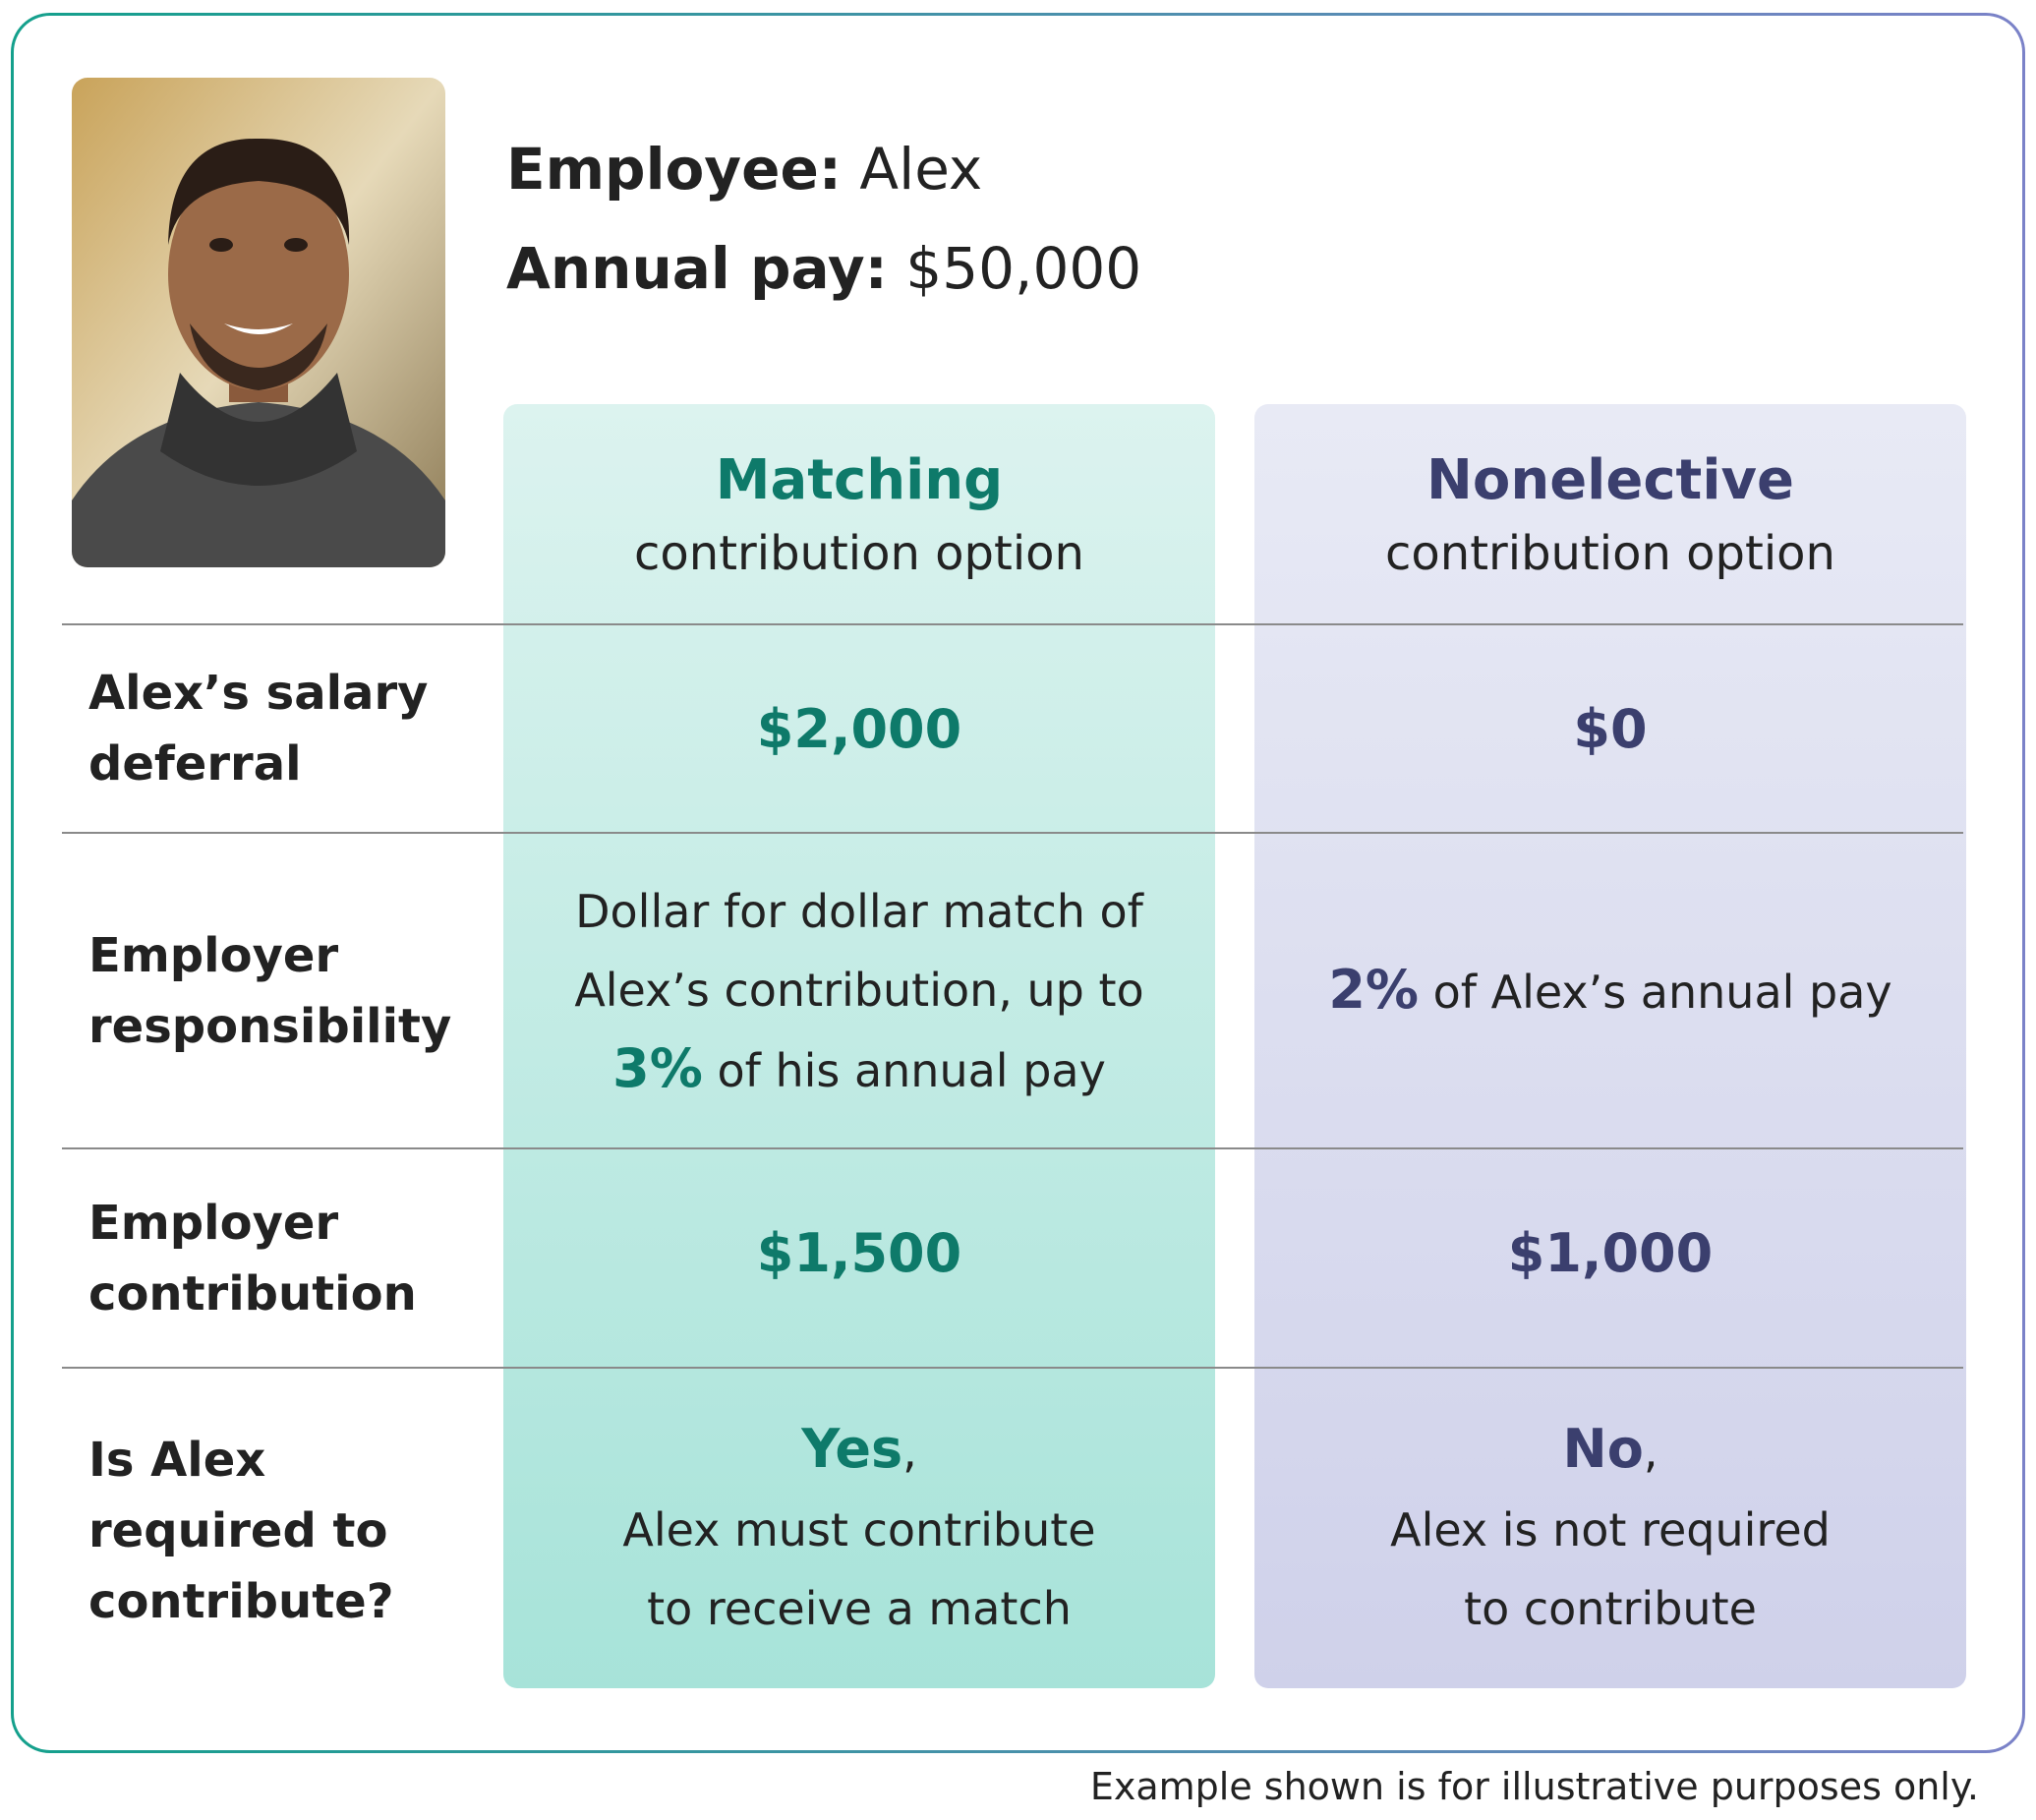 The width and height of the screenshot is (2036, 1820). Describe the element at coordinates (674, 169) in the screenshot. I see `employee-label: Employee:` at that location.